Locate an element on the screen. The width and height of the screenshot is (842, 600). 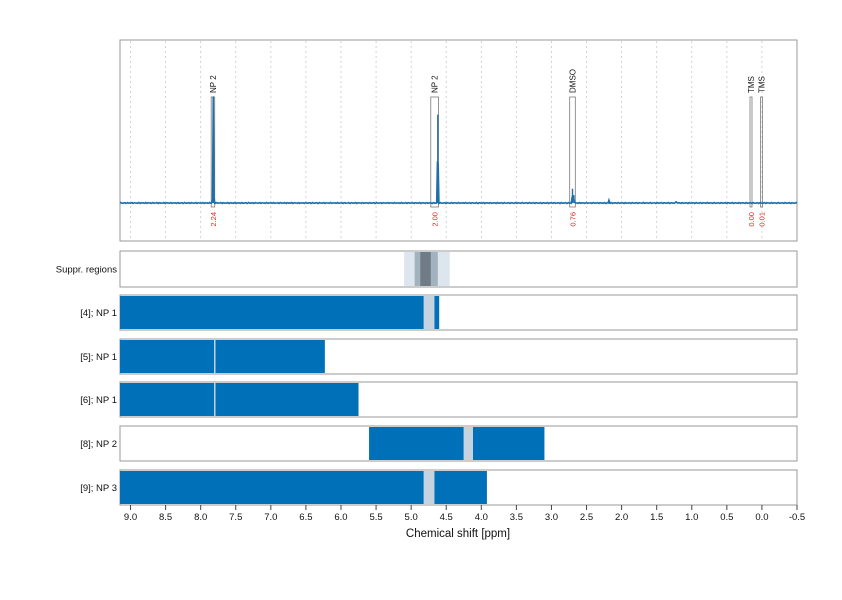
x-tick-label: 3.5 is located at coordinates (516, 517).